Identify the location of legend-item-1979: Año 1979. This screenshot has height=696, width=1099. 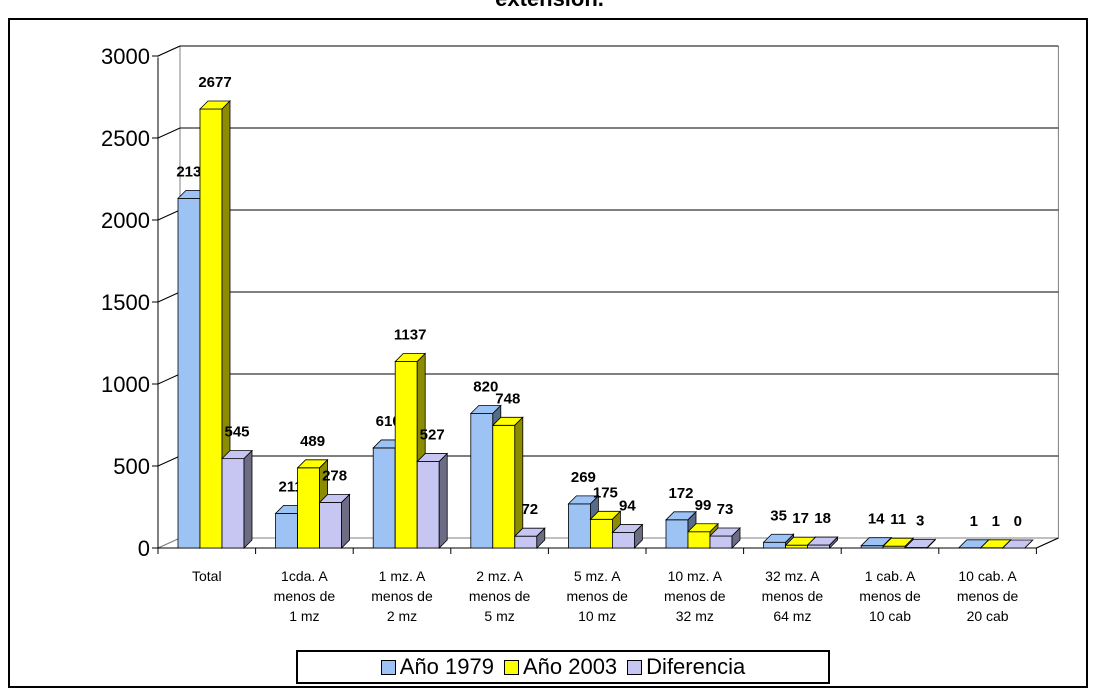
(437, 667).